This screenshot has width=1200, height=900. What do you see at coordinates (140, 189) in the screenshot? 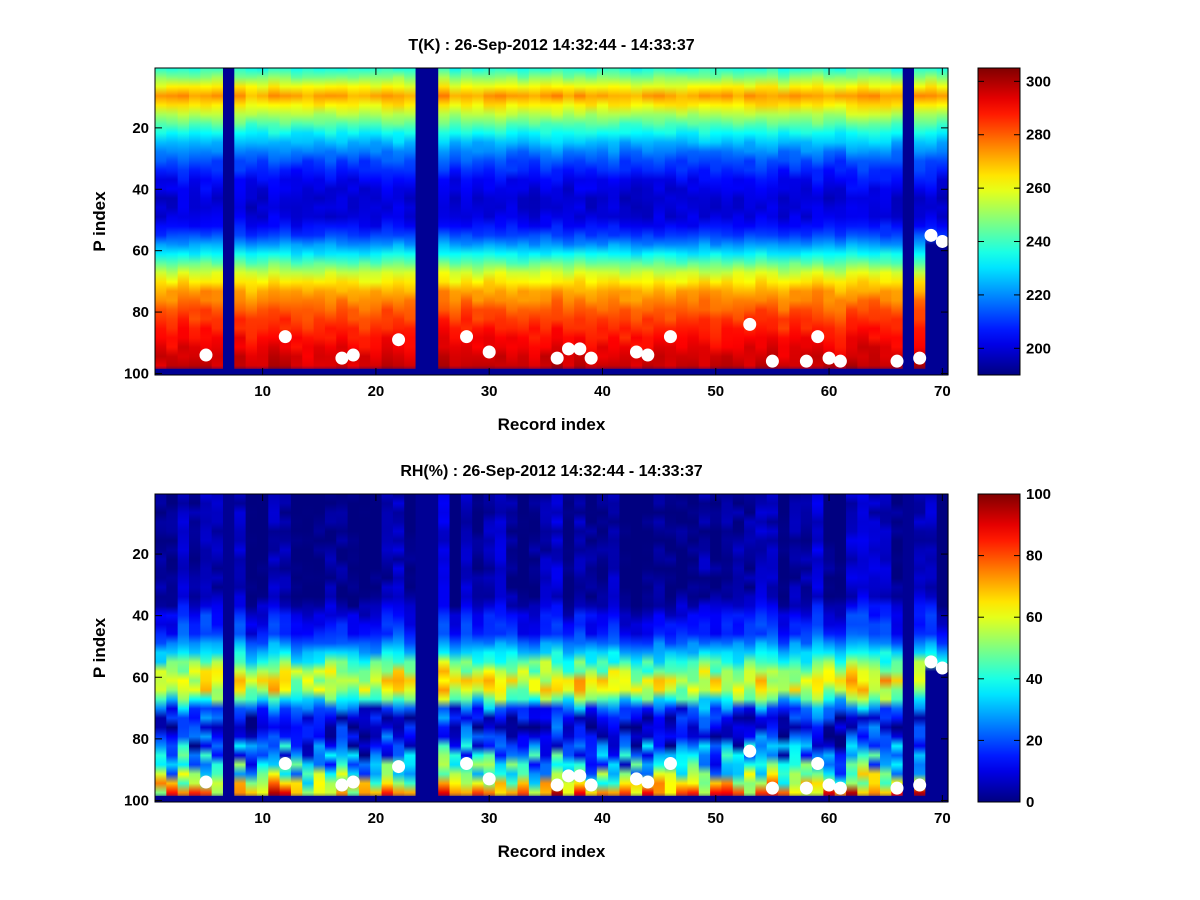
I see `y-tick-label: 40` at bounding box center [140, 189].